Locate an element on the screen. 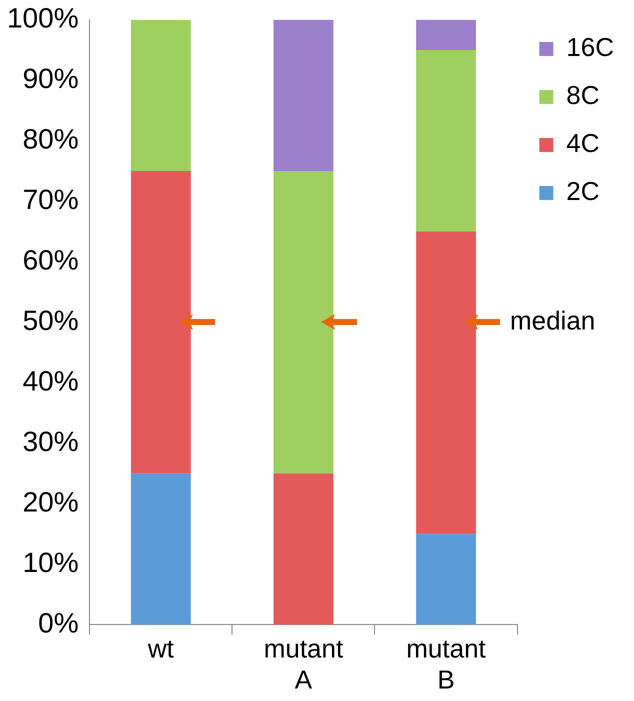 The width and height of the screenshot is (634, 701). y-tick-label: 70% is located at coordinates (50, 199).